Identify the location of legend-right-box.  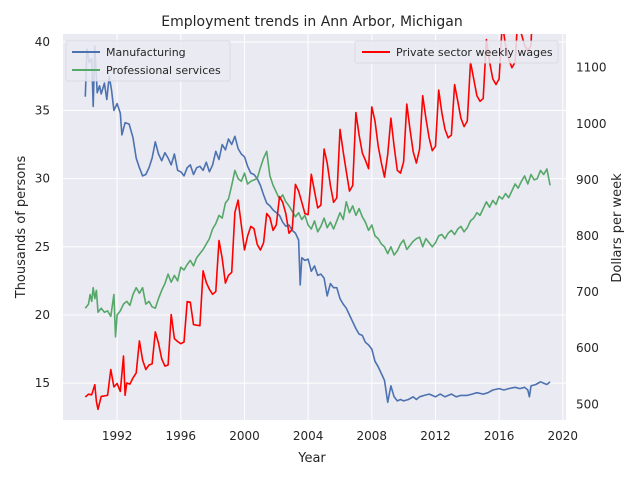
(456, 52).